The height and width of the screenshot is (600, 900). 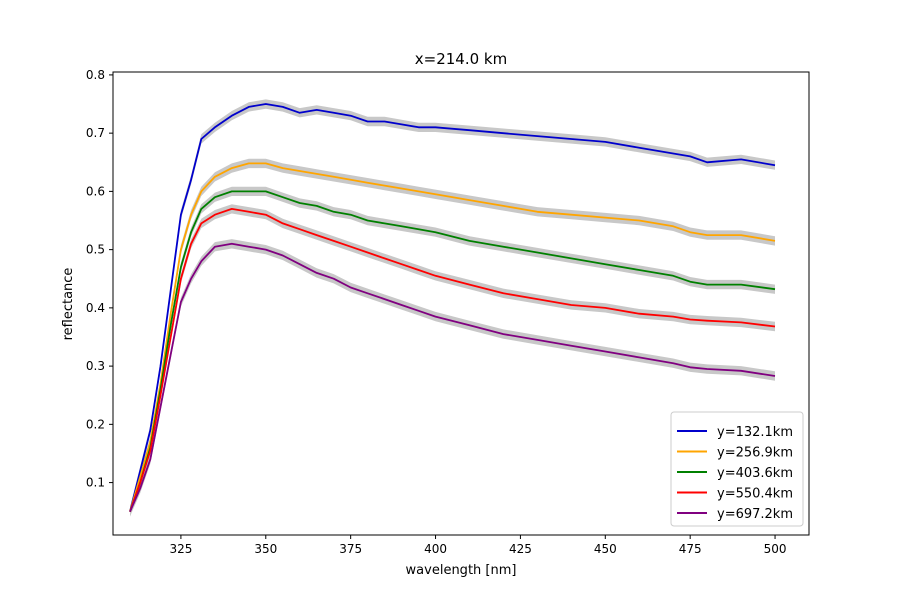 I want to click on y-tick-label: 0.5, so click(x=95, y=250).